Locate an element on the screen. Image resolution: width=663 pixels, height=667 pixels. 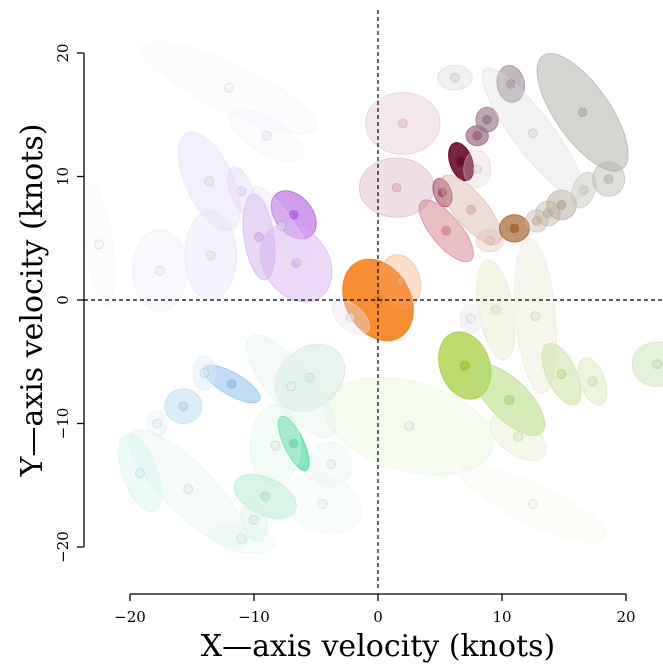
y-axis-title: Y—axis velocity (knots) is located at coordinates (32, 301).